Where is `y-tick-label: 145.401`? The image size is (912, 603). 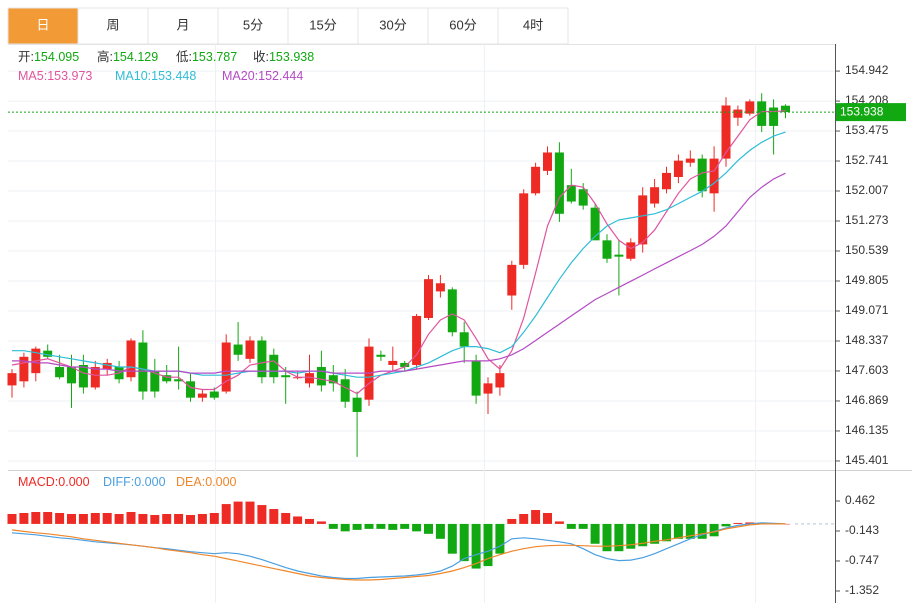
y-tick-label: 145.401 is located at coordinates (867, 460).